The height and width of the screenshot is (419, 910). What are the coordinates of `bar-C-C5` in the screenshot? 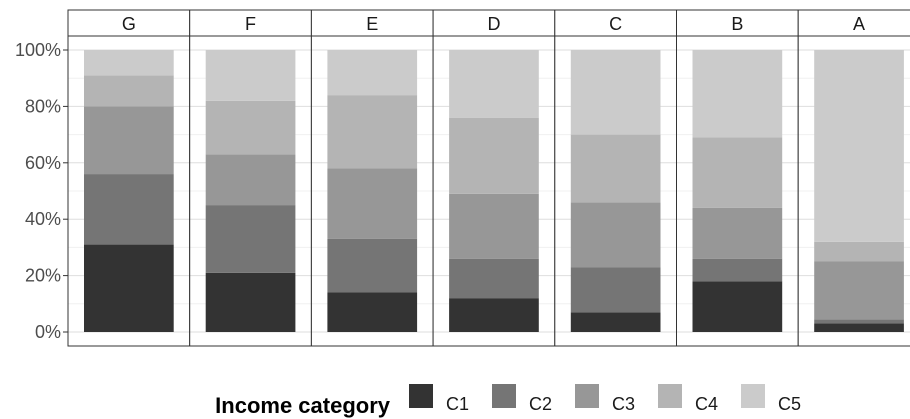 It's located at (615, 92).